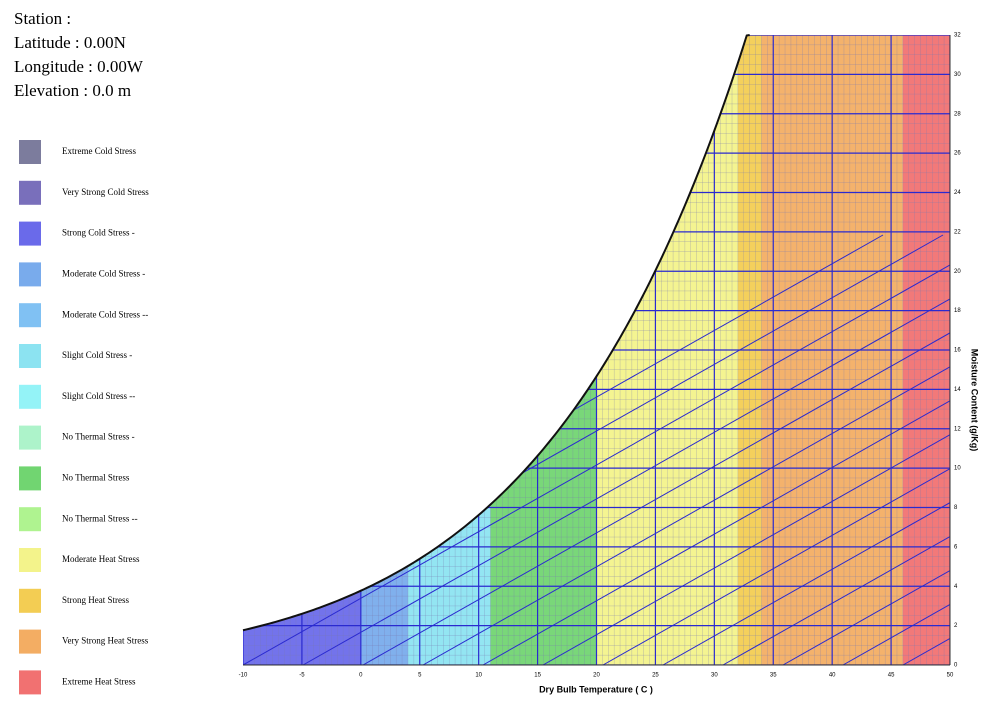 This screenshot has width=985, height=703. Describe the element at coordinates (96, 477) in the screenshot. I see `legend-label: No Thermal Stress` at that location.